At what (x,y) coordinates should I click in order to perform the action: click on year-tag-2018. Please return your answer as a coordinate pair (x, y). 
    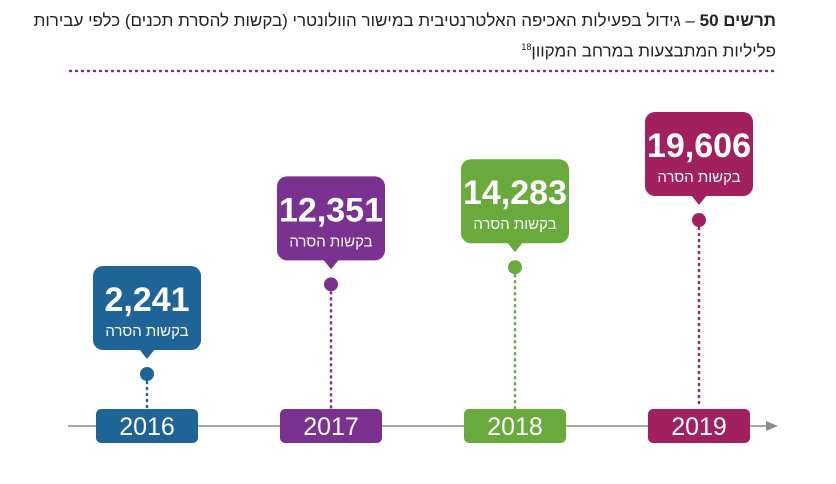
    Looking at the image, I should click on (515, 426).